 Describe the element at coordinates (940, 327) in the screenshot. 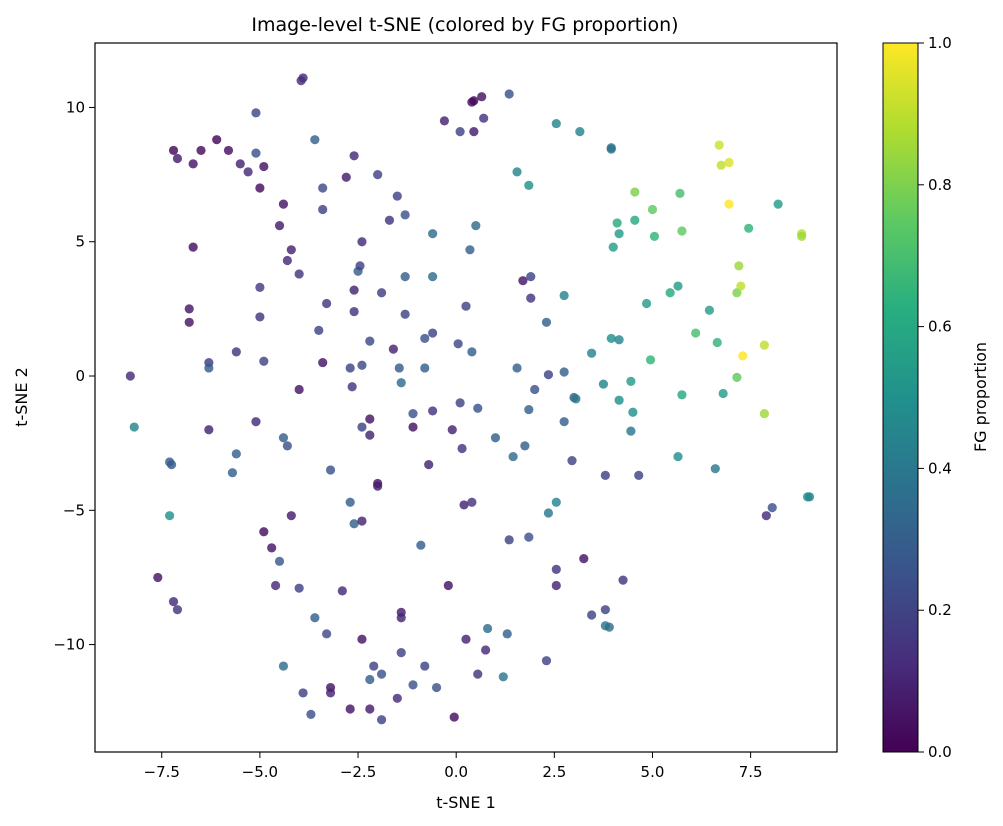

I see `colorbar-tick-label: 0.6` at that location.